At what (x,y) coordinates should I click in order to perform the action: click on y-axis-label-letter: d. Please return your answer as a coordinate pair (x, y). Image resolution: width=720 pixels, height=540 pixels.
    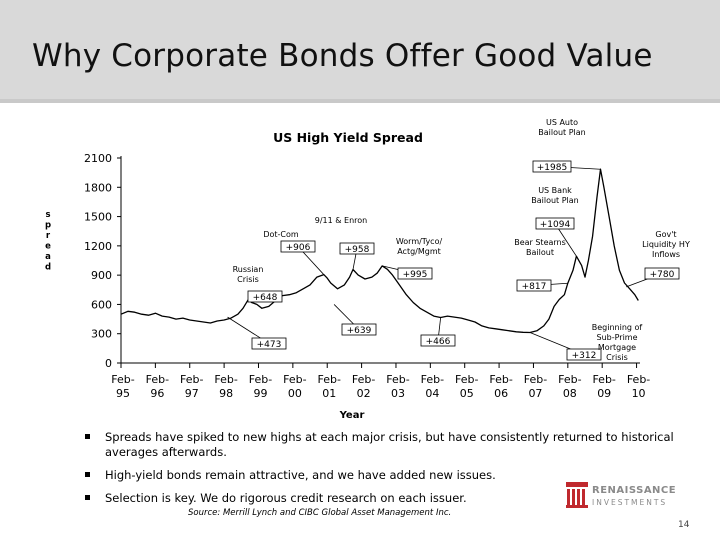
    Looking at the image, I should click on (48, 268).